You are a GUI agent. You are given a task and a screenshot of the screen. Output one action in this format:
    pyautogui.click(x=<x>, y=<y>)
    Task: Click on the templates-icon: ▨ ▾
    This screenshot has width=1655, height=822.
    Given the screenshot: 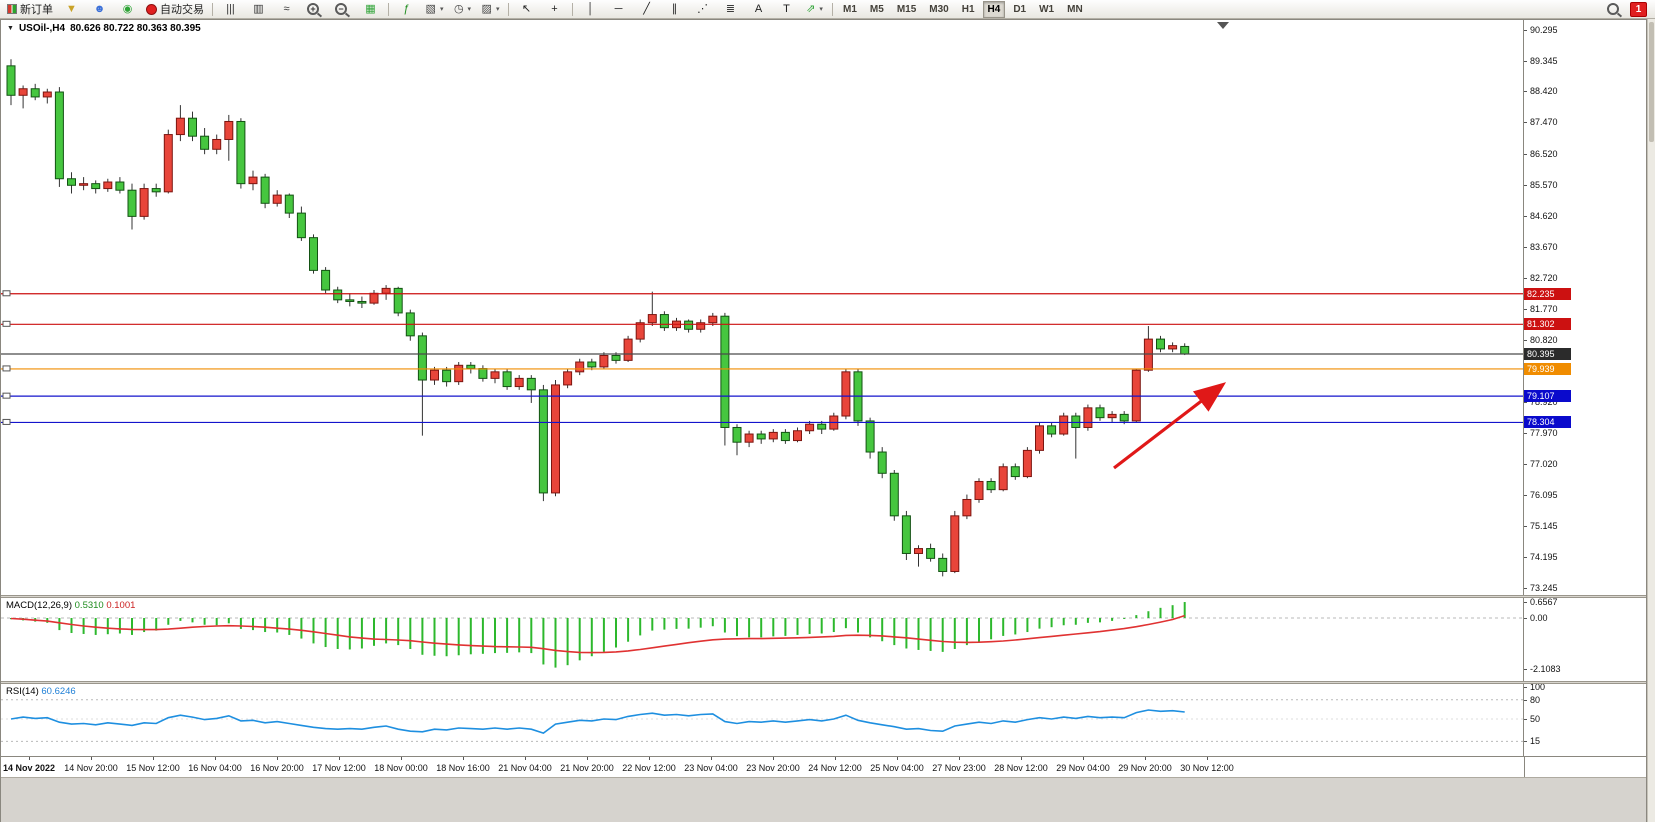 What is the action you would take?
    pyautogui.click(x=490, y=8)
    